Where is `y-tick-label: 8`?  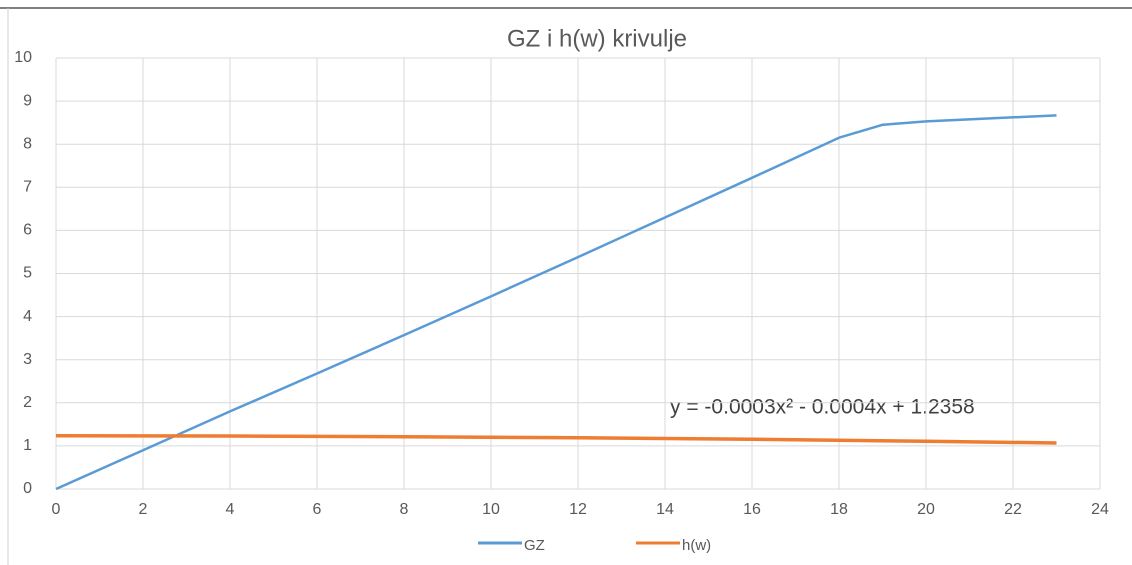 y-tick-label: 8 is located at coordinates (27, 143).